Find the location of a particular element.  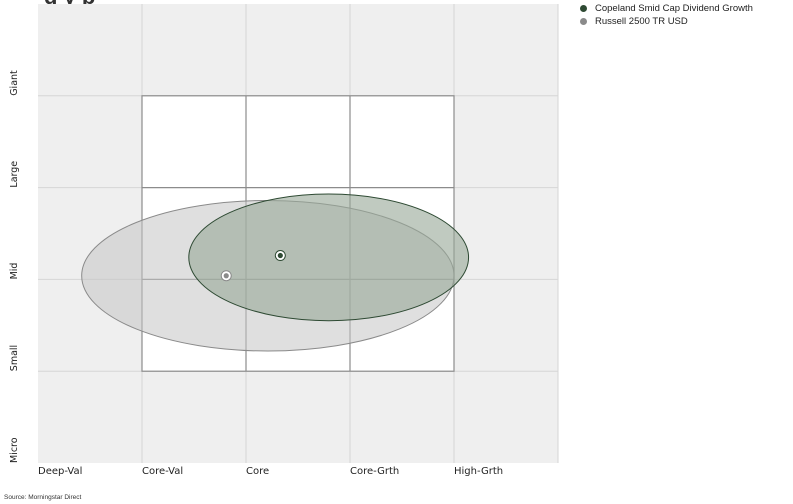

legend-item-benchmark: Russell 2500 TR USD is located at coordinates (666, 21).